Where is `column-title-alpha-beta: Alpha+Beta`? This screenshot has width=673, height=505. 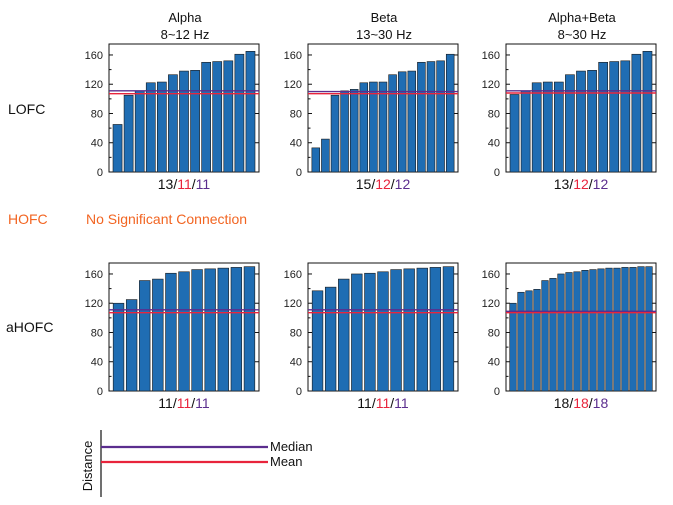 column-title-alpha-beta: Alpha+Beta is located at coordinates (582, 17).